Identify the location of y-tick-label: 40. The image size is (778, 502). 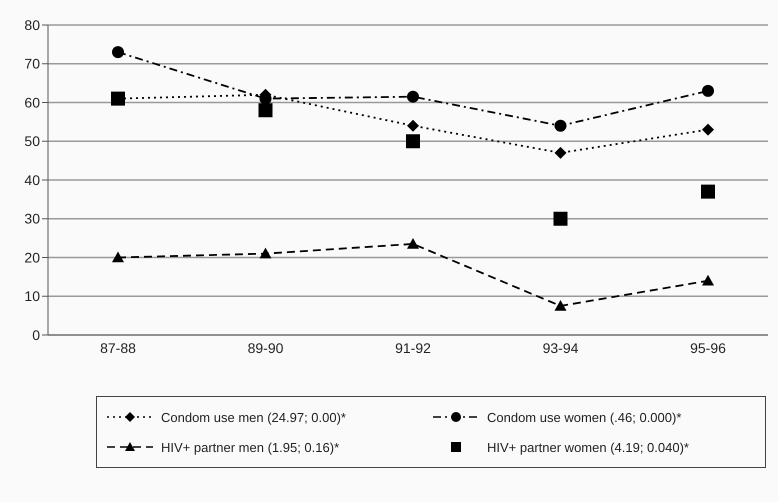
(32, 180).